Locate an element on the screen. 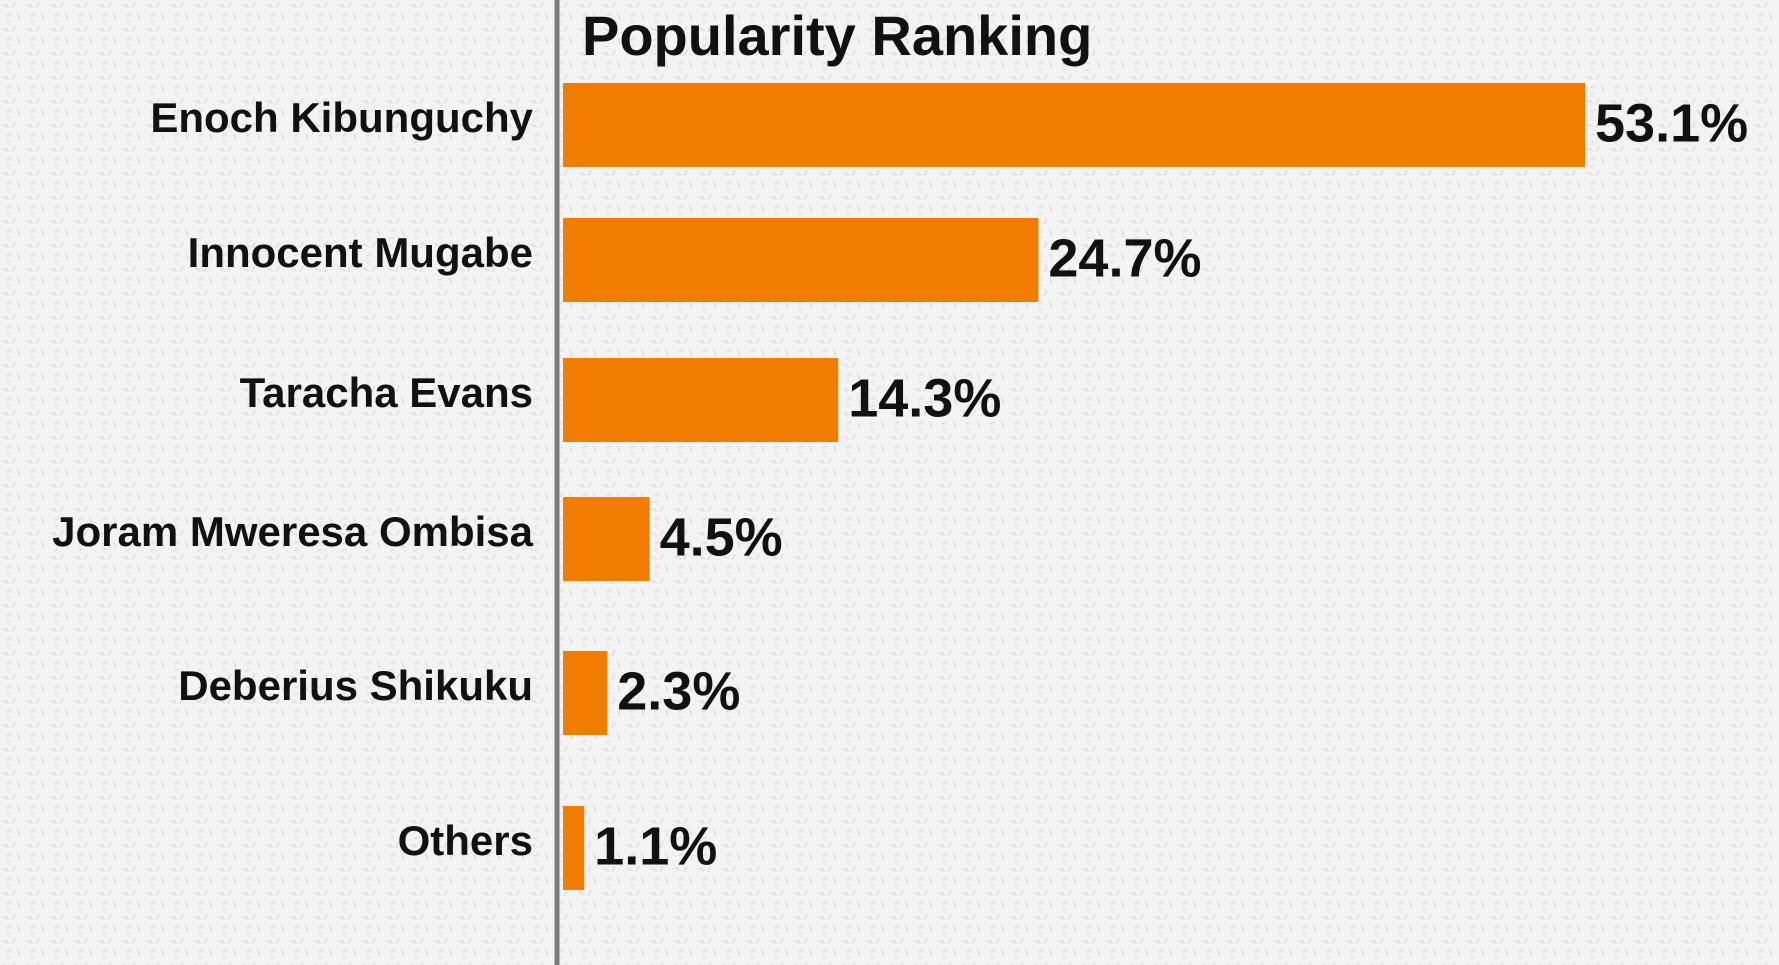 This screenshot has height=965, width=1779. category-label: Joram Mweresa Ombisa is located at coordinates (293, 531).